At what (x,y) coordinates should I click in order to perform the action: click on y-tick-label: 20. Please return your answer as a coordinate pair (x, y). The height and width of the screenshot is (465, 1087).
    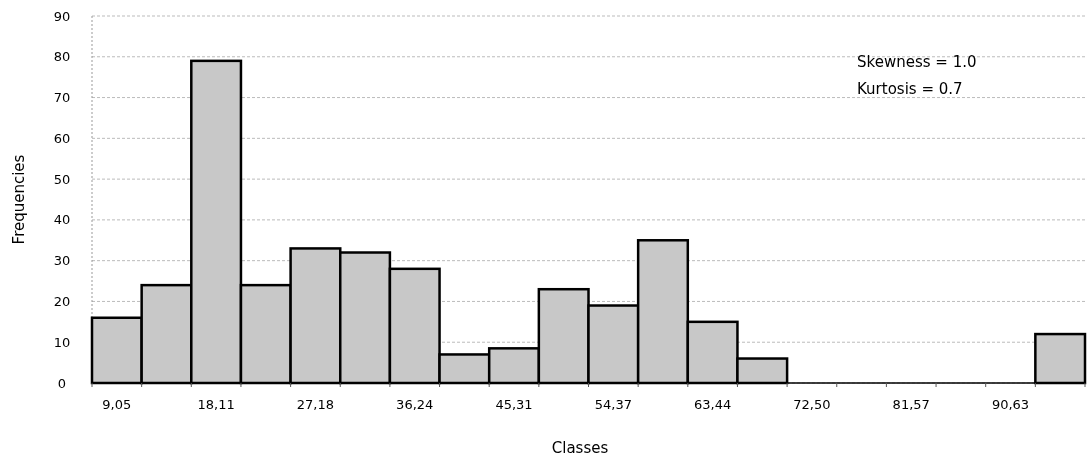
    Looking at the image, I should click on (62, 301).